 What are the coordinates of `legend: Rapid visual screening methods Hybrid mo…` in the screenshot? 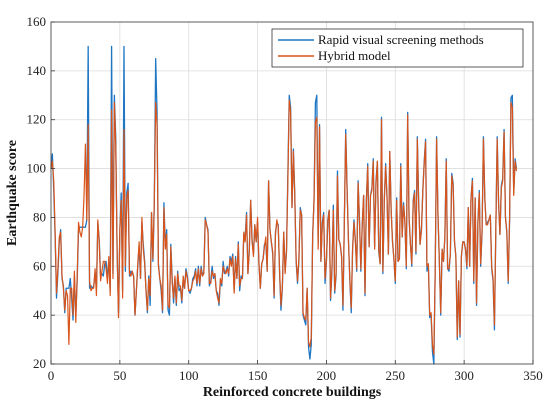 It's located at (397, 48).